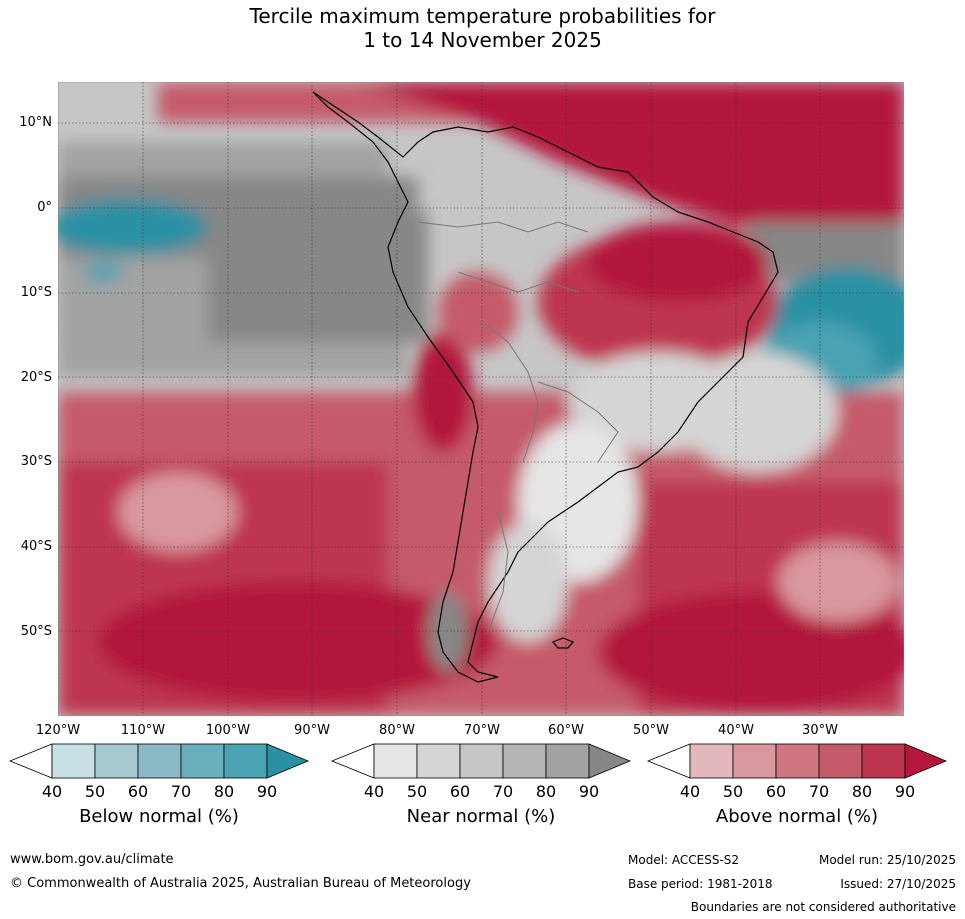  I want to click on coastline-falklands, so click(563, 643).